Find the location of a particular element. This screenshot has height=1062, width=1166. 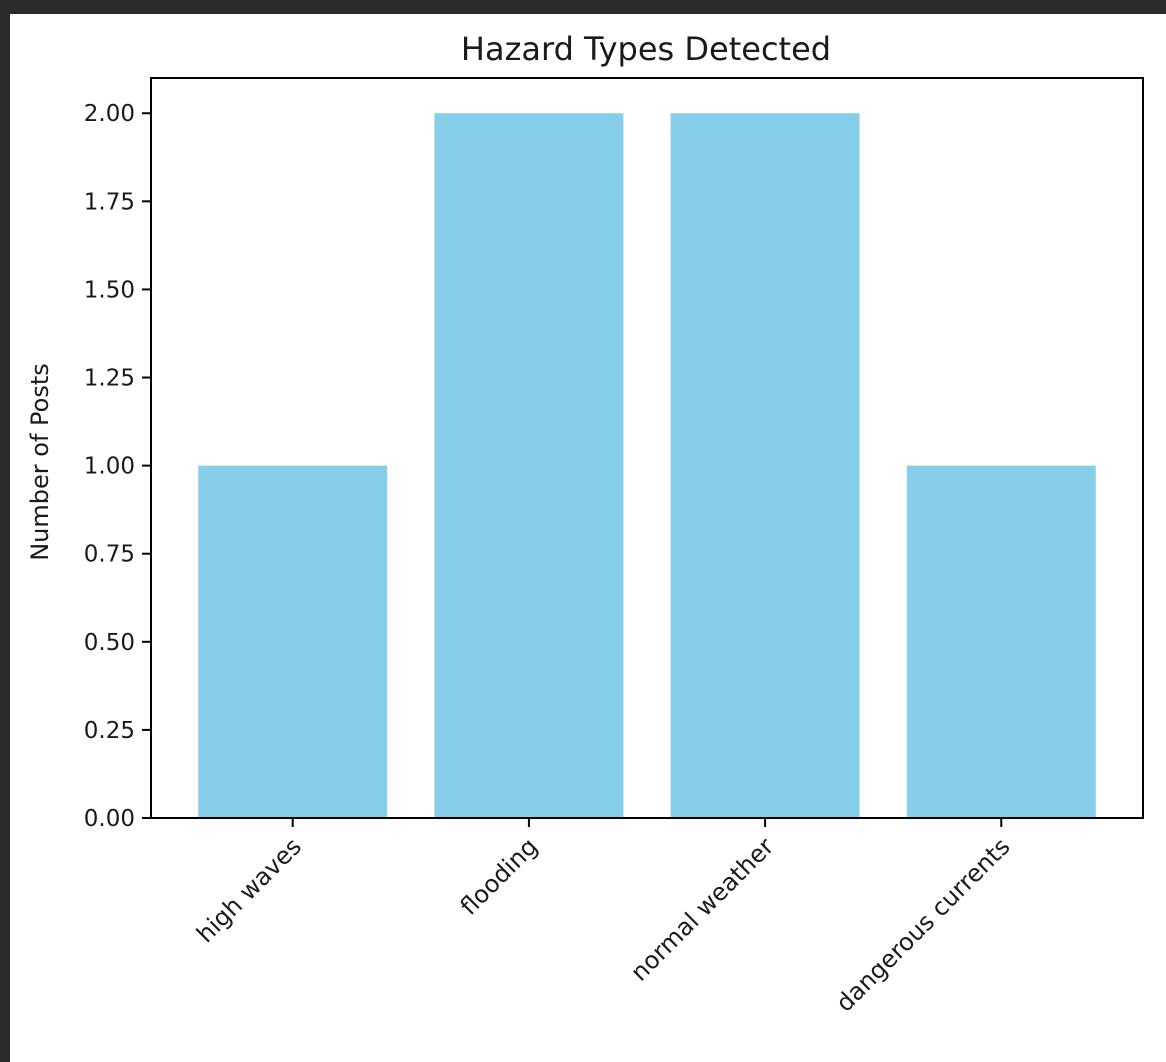

x-tick-label: normal weather is located at coordinates (702, 909).